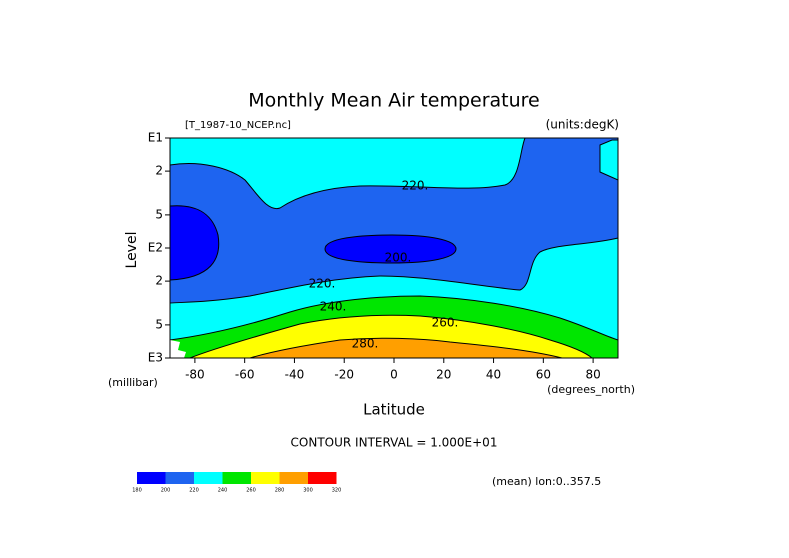 Image resolution: width=789 pixels, height=558 pixels. I want to click on x-tick-label: 0, so click(394, 375).